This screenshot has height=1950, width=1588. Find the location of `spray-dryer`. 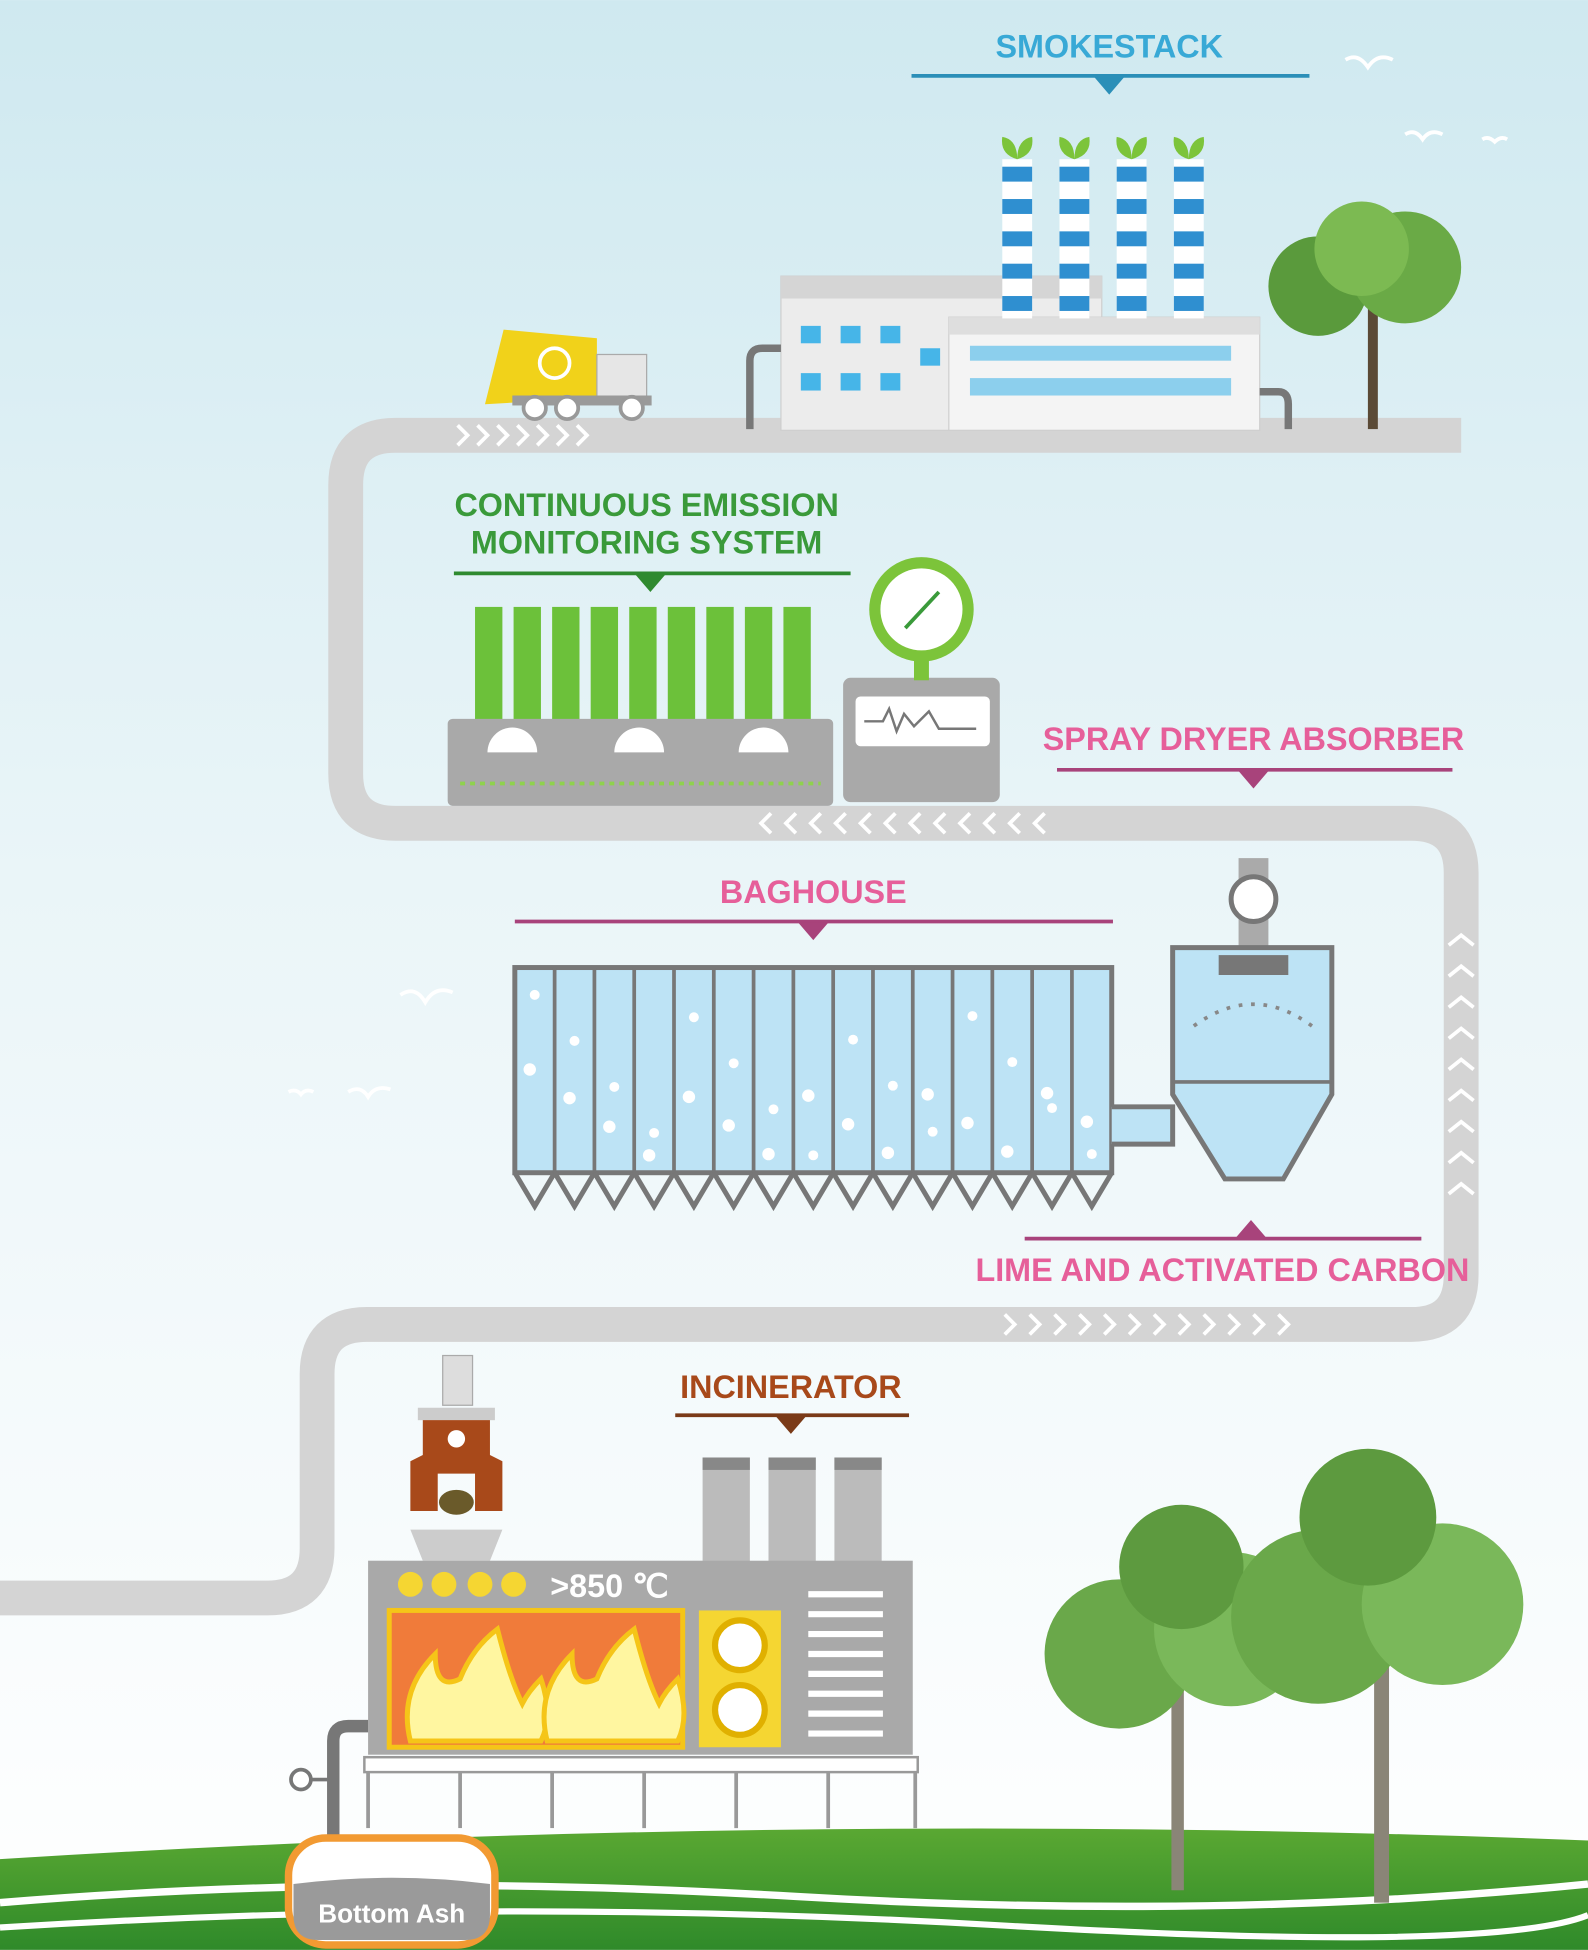

spray-dryer is located at coordinates (1252, 1020).